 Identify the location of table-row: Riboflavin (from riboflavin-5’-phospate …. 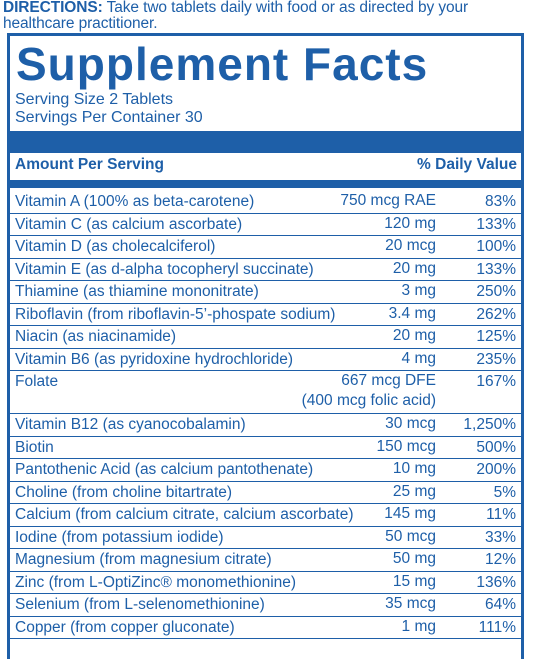
(265, 315).